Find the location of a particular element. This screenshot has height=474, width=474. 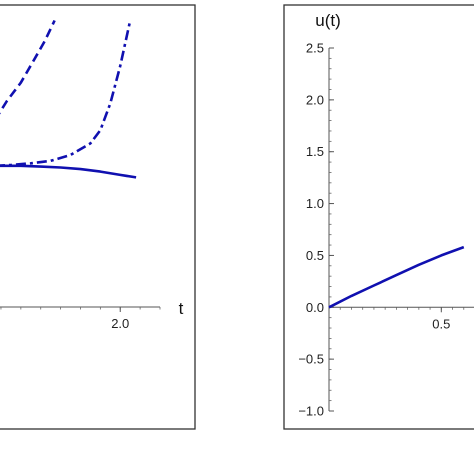

y-tick-label: 1.5 is located at coordinates (315, 151).